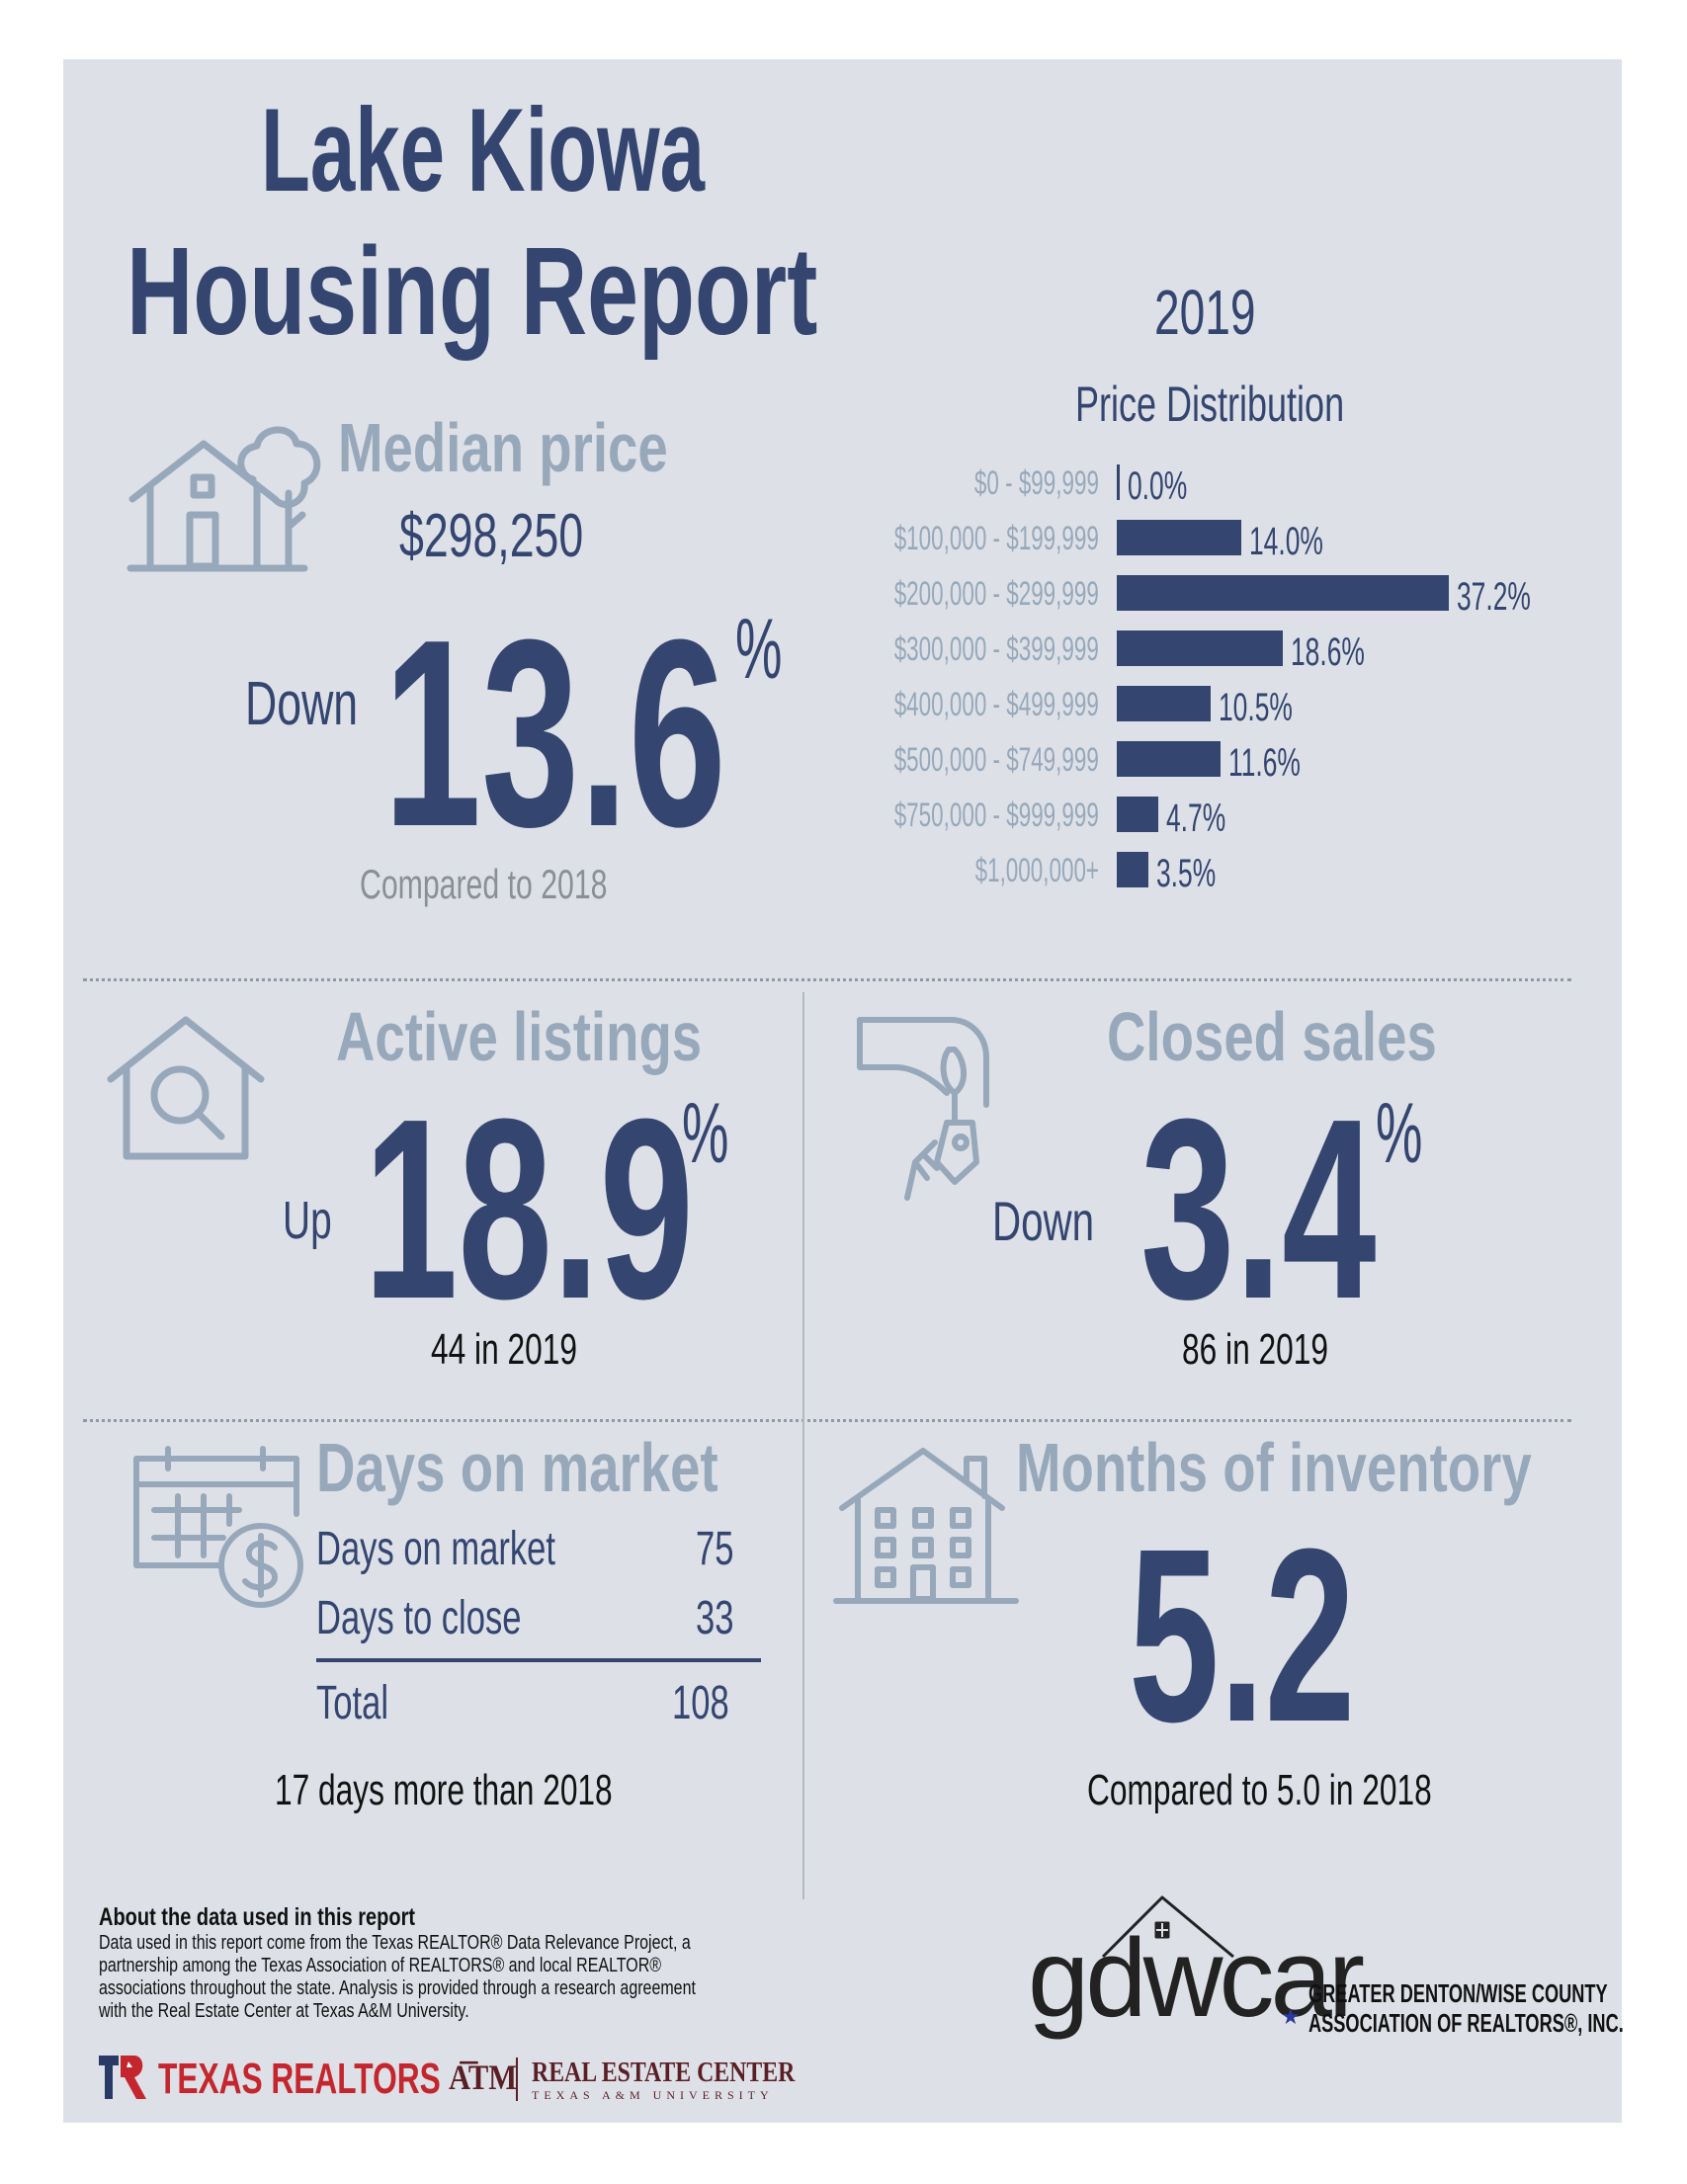  Describe the element at coordinates (219, 1529) in the screenshot. I see `calendar-dollar-icon` at that location.